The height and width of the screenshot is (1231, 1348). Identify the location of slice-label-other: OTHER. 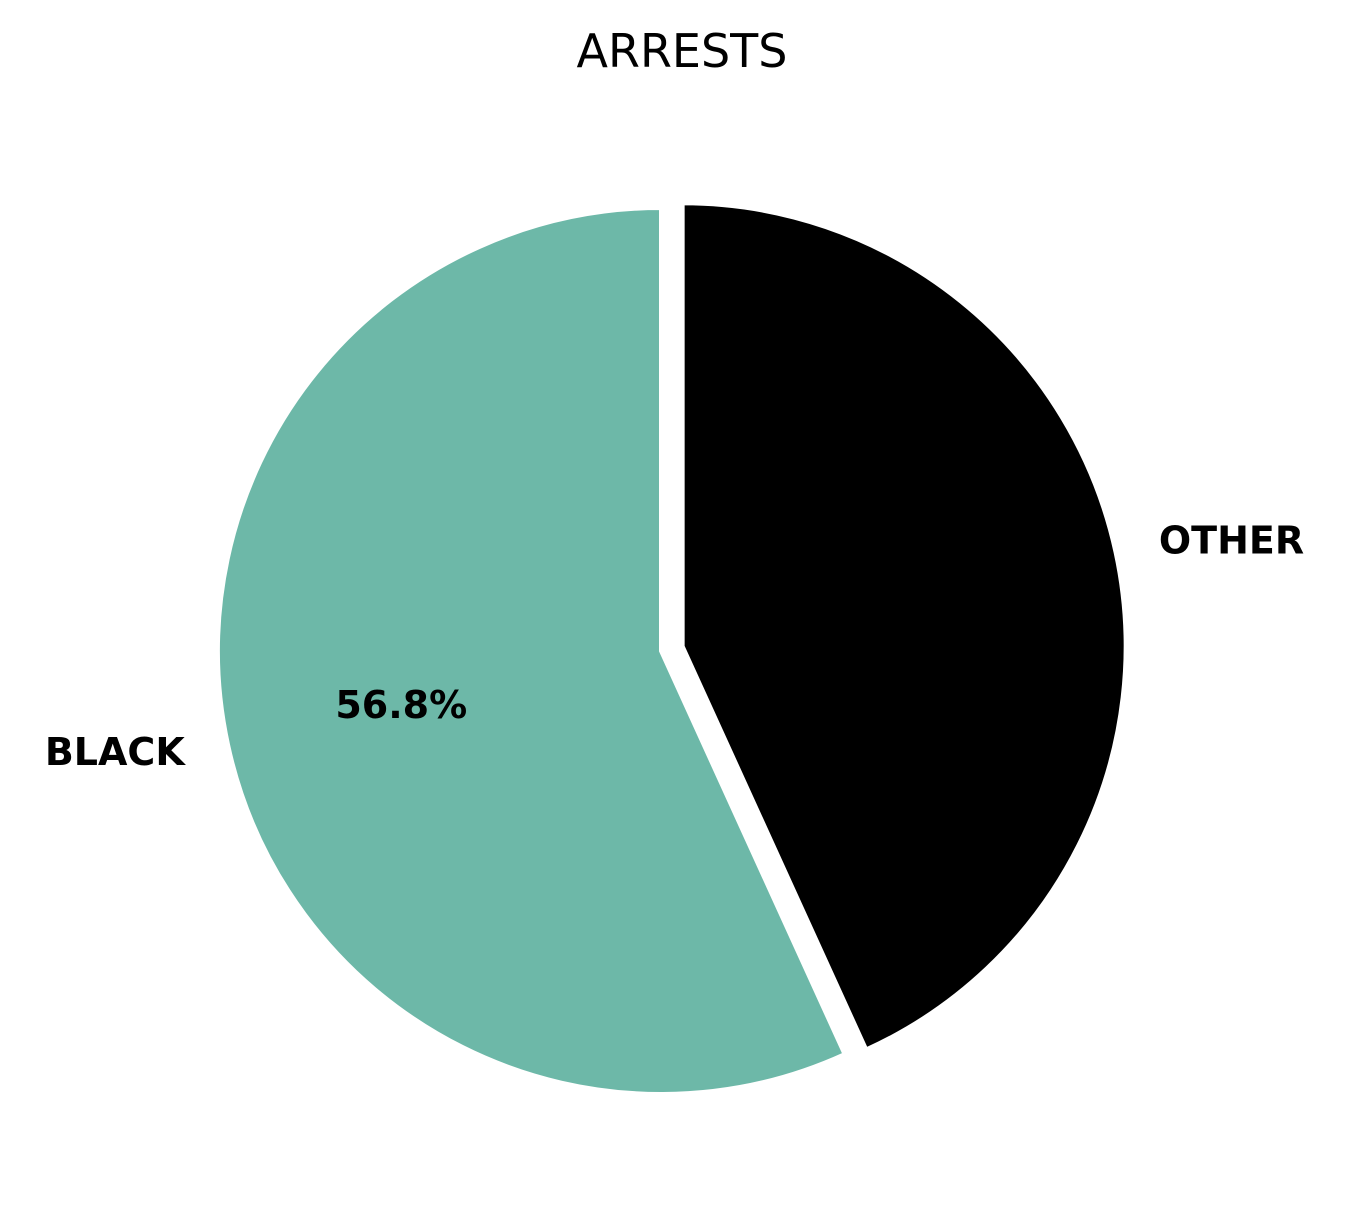
(1231, 540).